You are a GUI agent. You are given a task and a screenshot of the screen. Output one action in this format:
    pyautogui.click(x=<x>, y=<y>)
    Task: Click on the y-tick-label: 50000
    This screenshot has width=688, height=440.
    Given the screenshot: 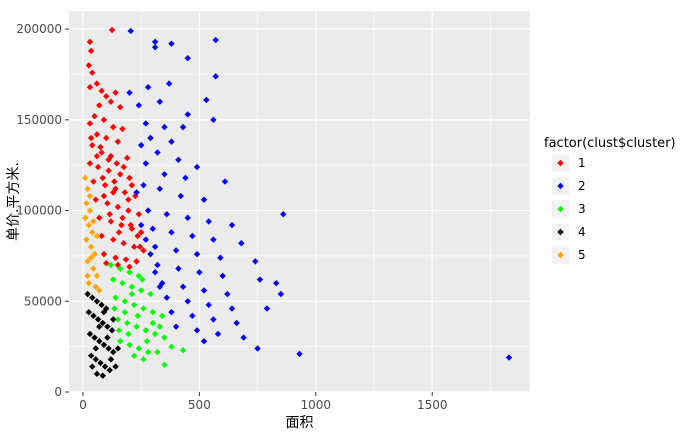 What is the action you would take?
    pyautogui.click(x=43, y=301)
    